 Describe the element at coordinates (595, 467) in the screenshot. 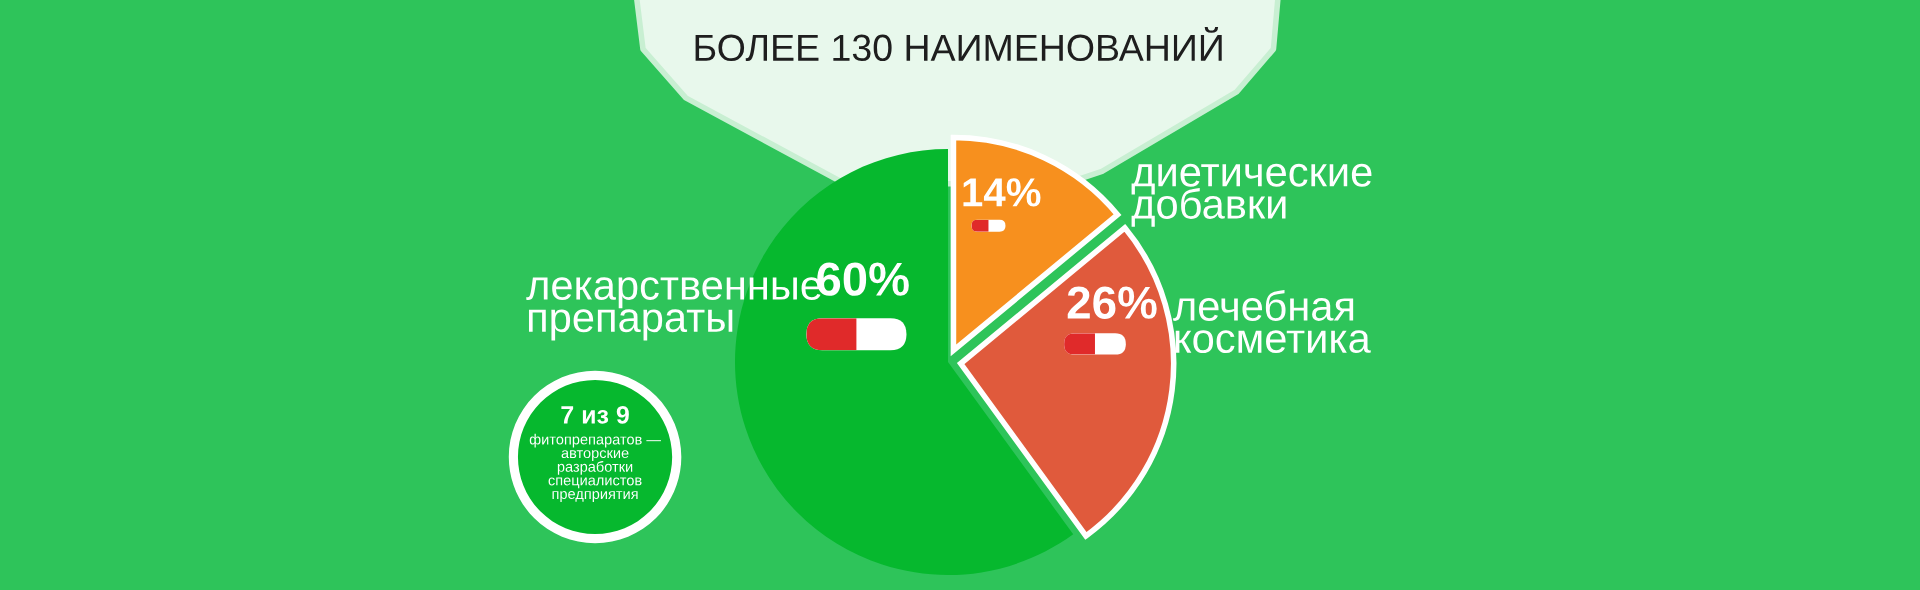

I see `text: фитопрепаратов — авторские разработки специалистов предприятия` at that location.